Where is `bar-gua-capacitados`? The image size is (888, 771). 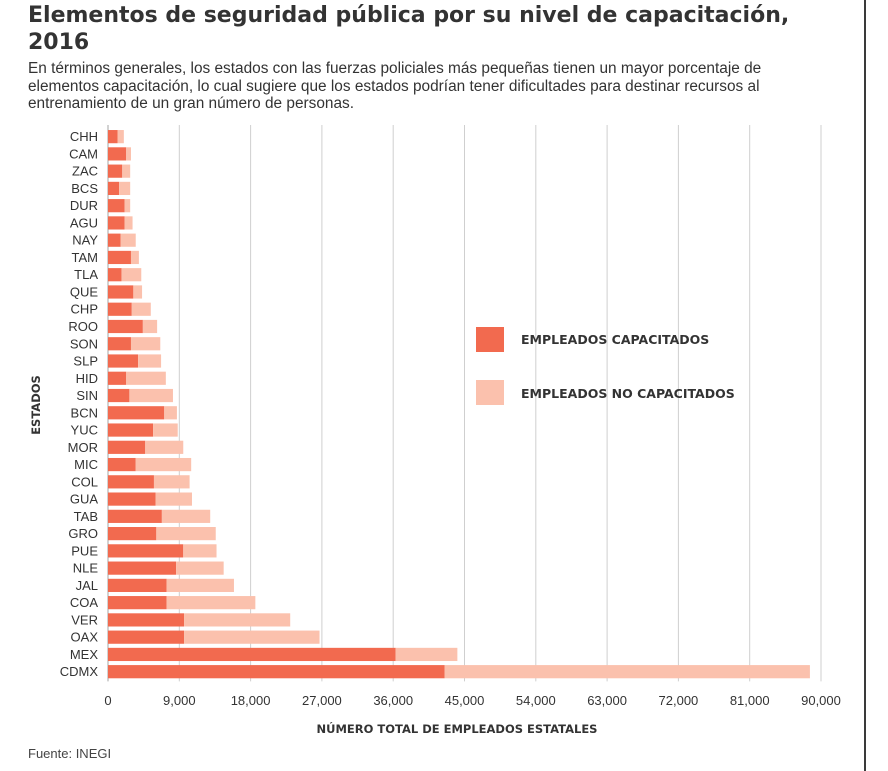 bar-gua-capacitados is located at coordinates (132, 499).